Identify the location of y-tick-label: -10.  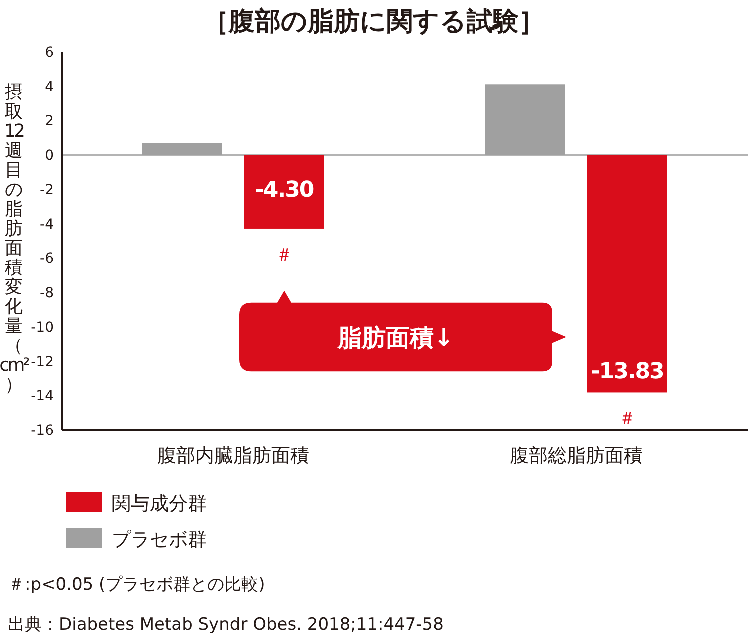
(42, 328).